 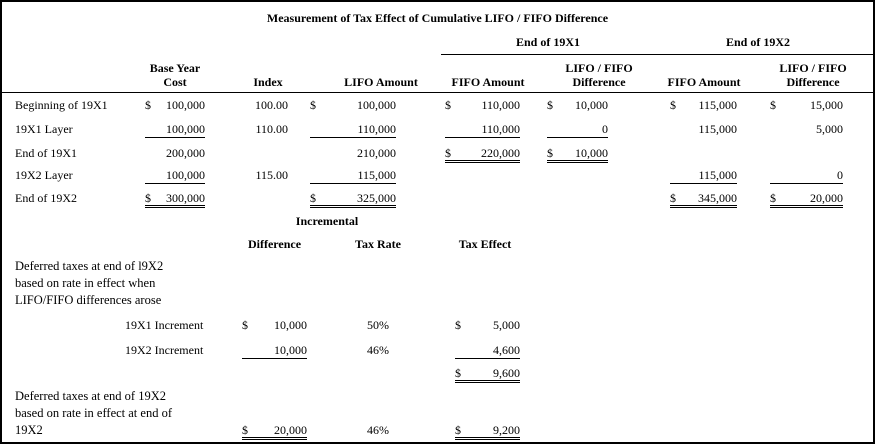 I want to click on note-line: based on rate in effect when, so click(x=85, y=283).